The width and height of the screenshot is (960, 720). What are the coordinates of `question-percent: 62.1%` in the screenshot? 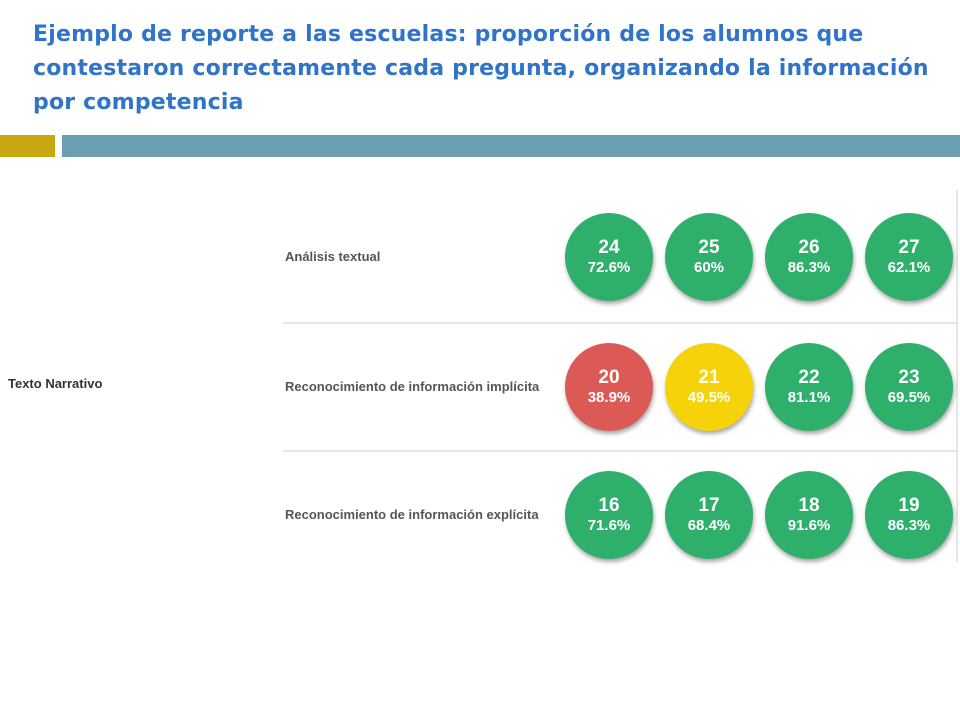 It's located at (909, 267).